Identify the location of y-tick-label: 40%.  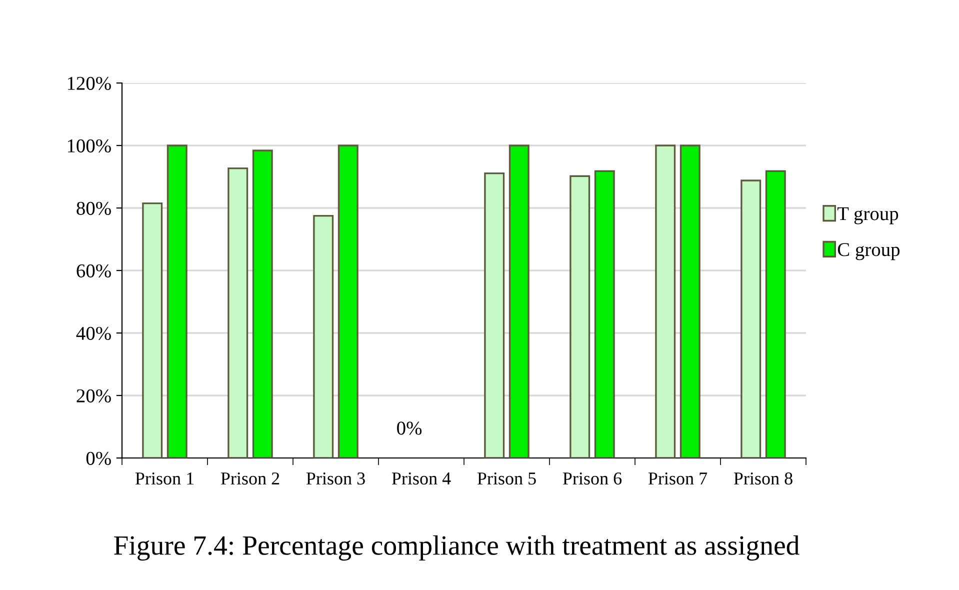
(93, 333).